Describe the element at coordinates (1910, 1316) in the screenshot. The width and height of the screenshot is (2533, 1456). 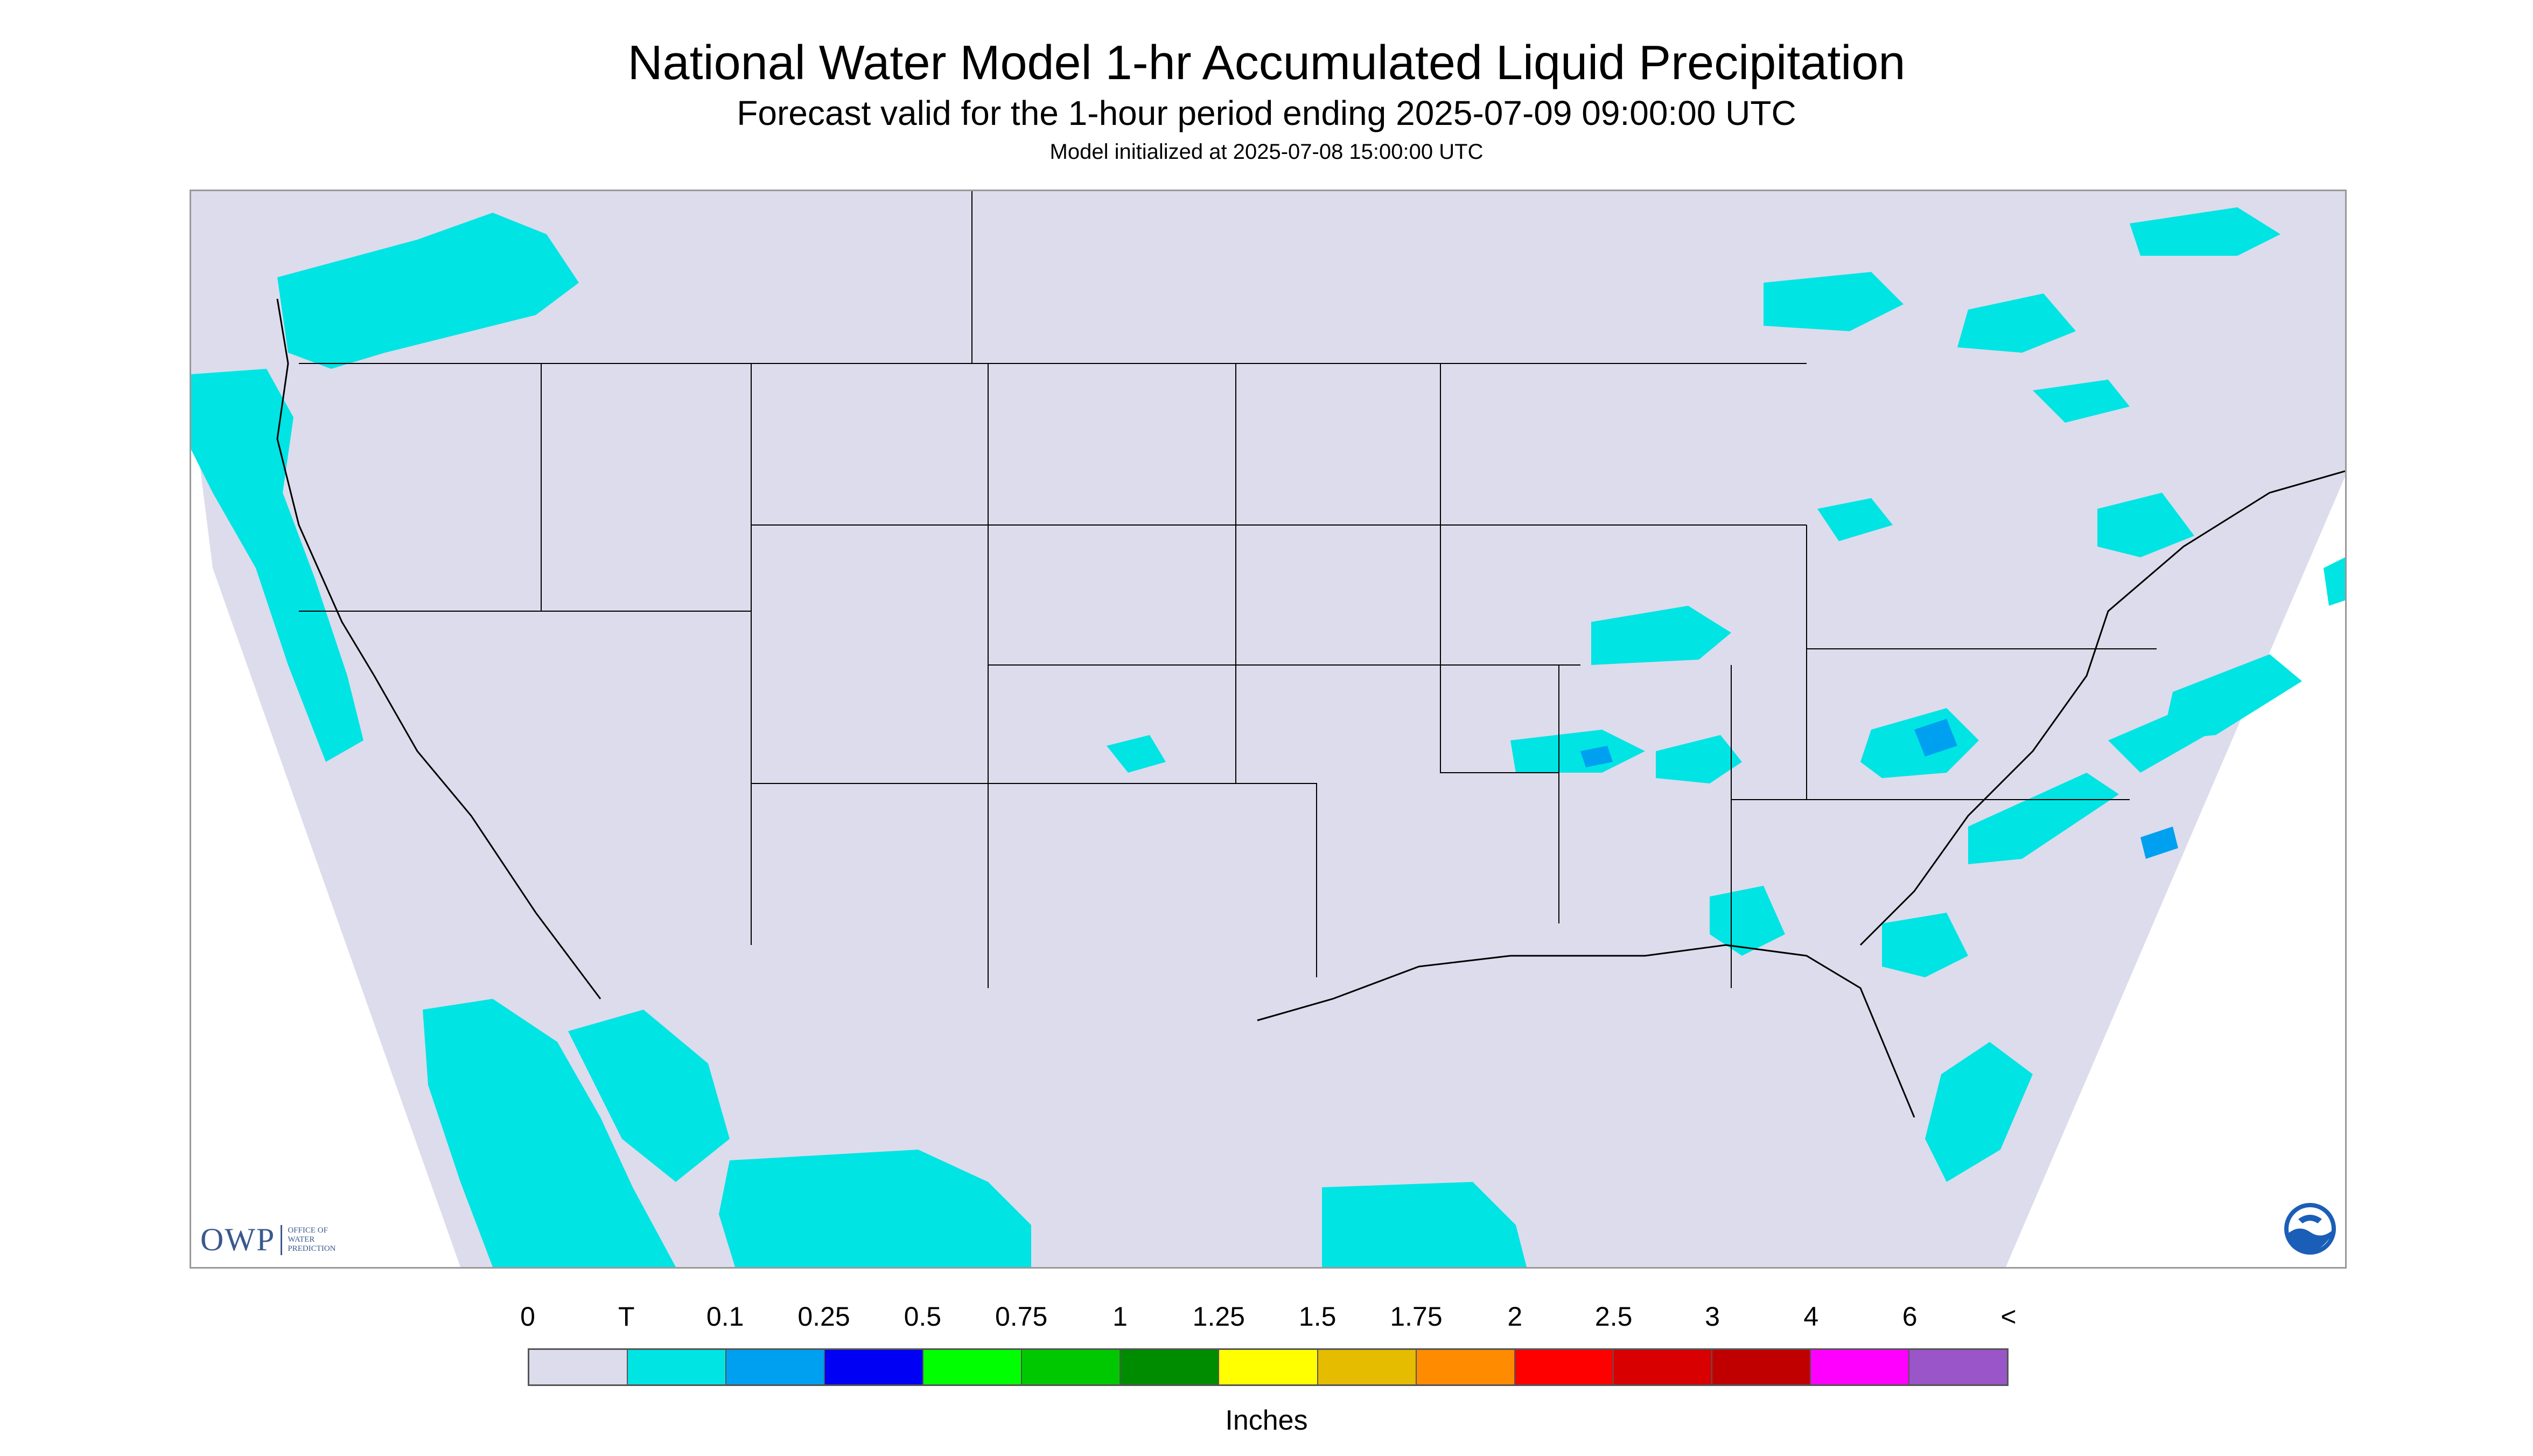
I see `legend-tick-label: 6` at that location.